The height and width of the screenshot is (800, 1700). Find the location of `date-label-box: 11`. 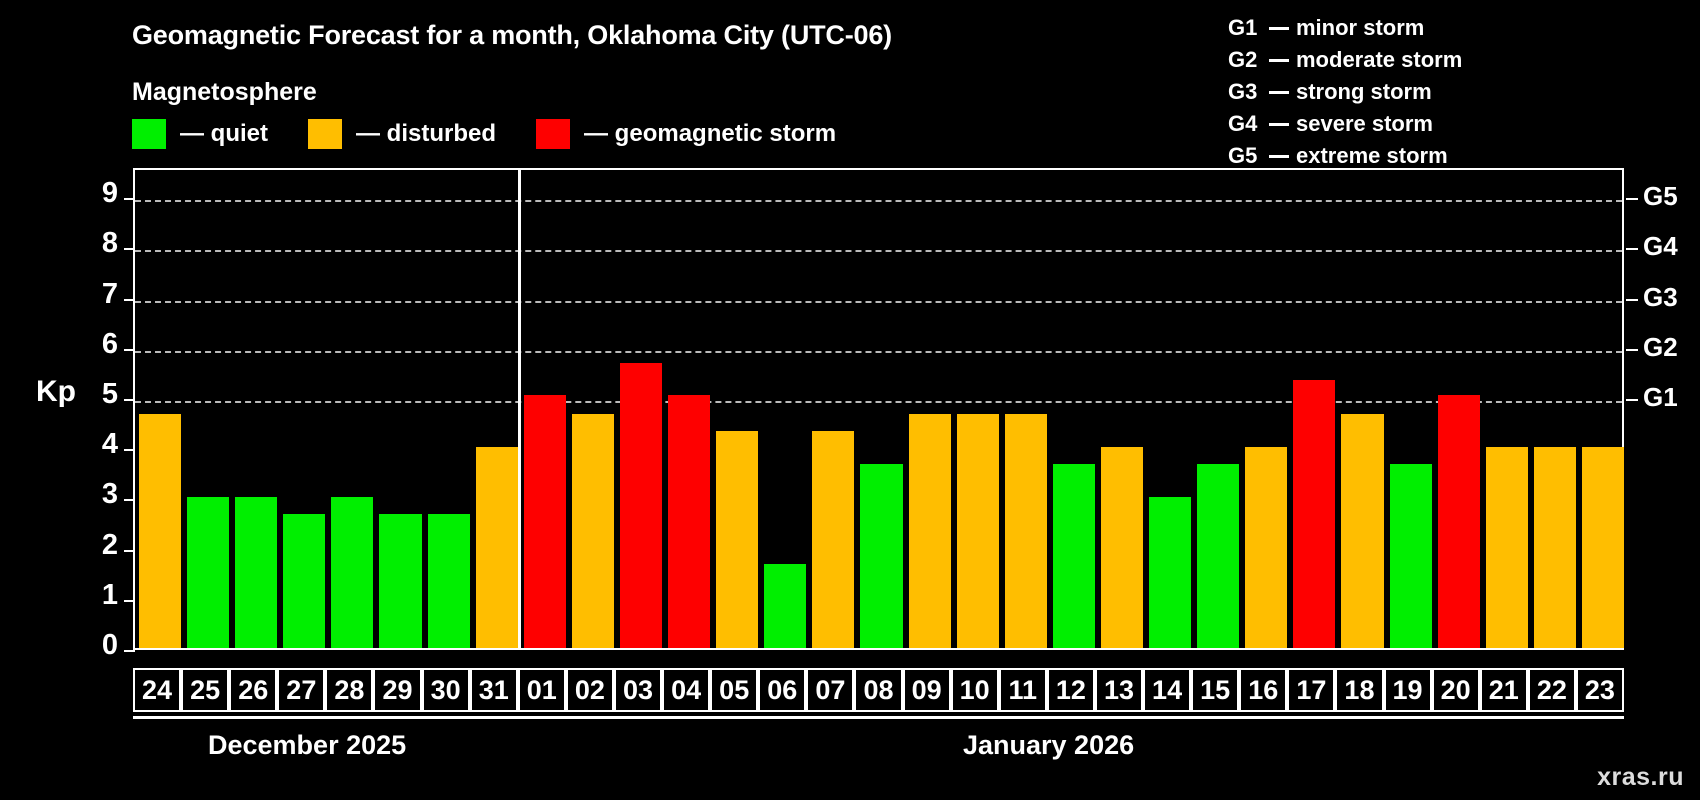

date-label-box: 11 is located at coordinates (1022, 690).